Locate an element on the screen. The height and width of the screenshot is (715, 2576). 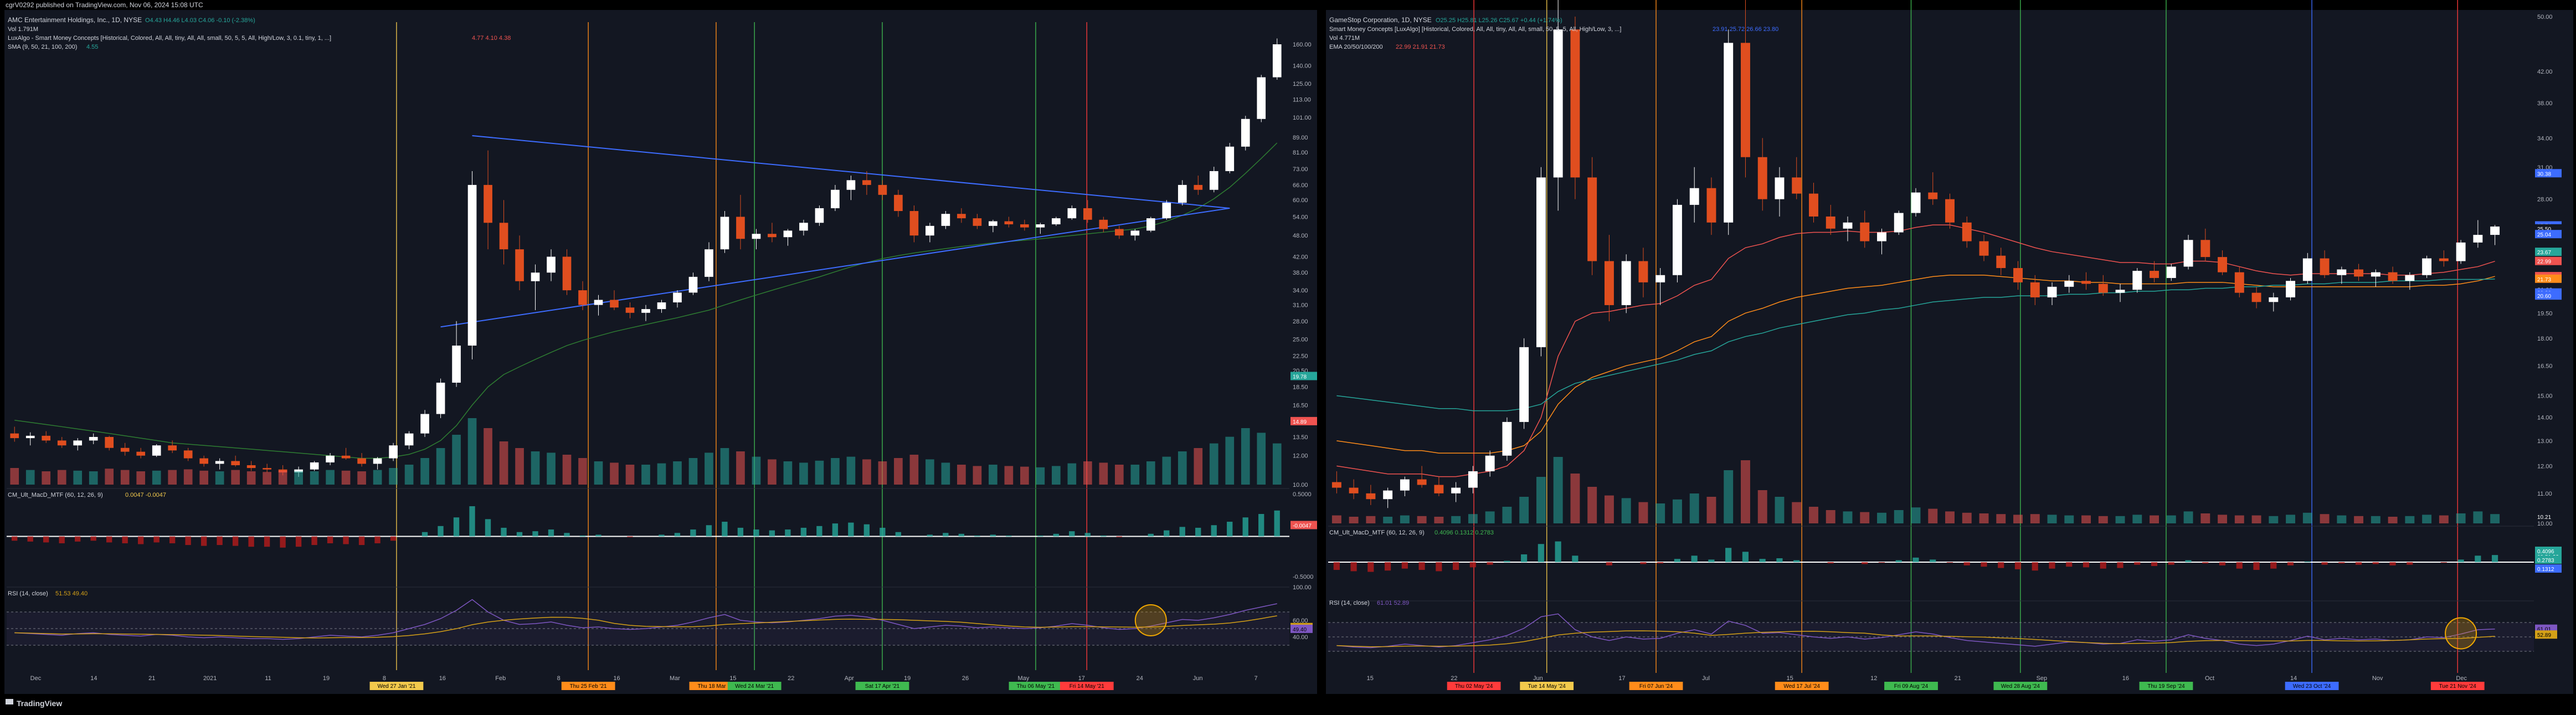
amc-price-tick: 101.00 is located at coordinates (1302, 118).